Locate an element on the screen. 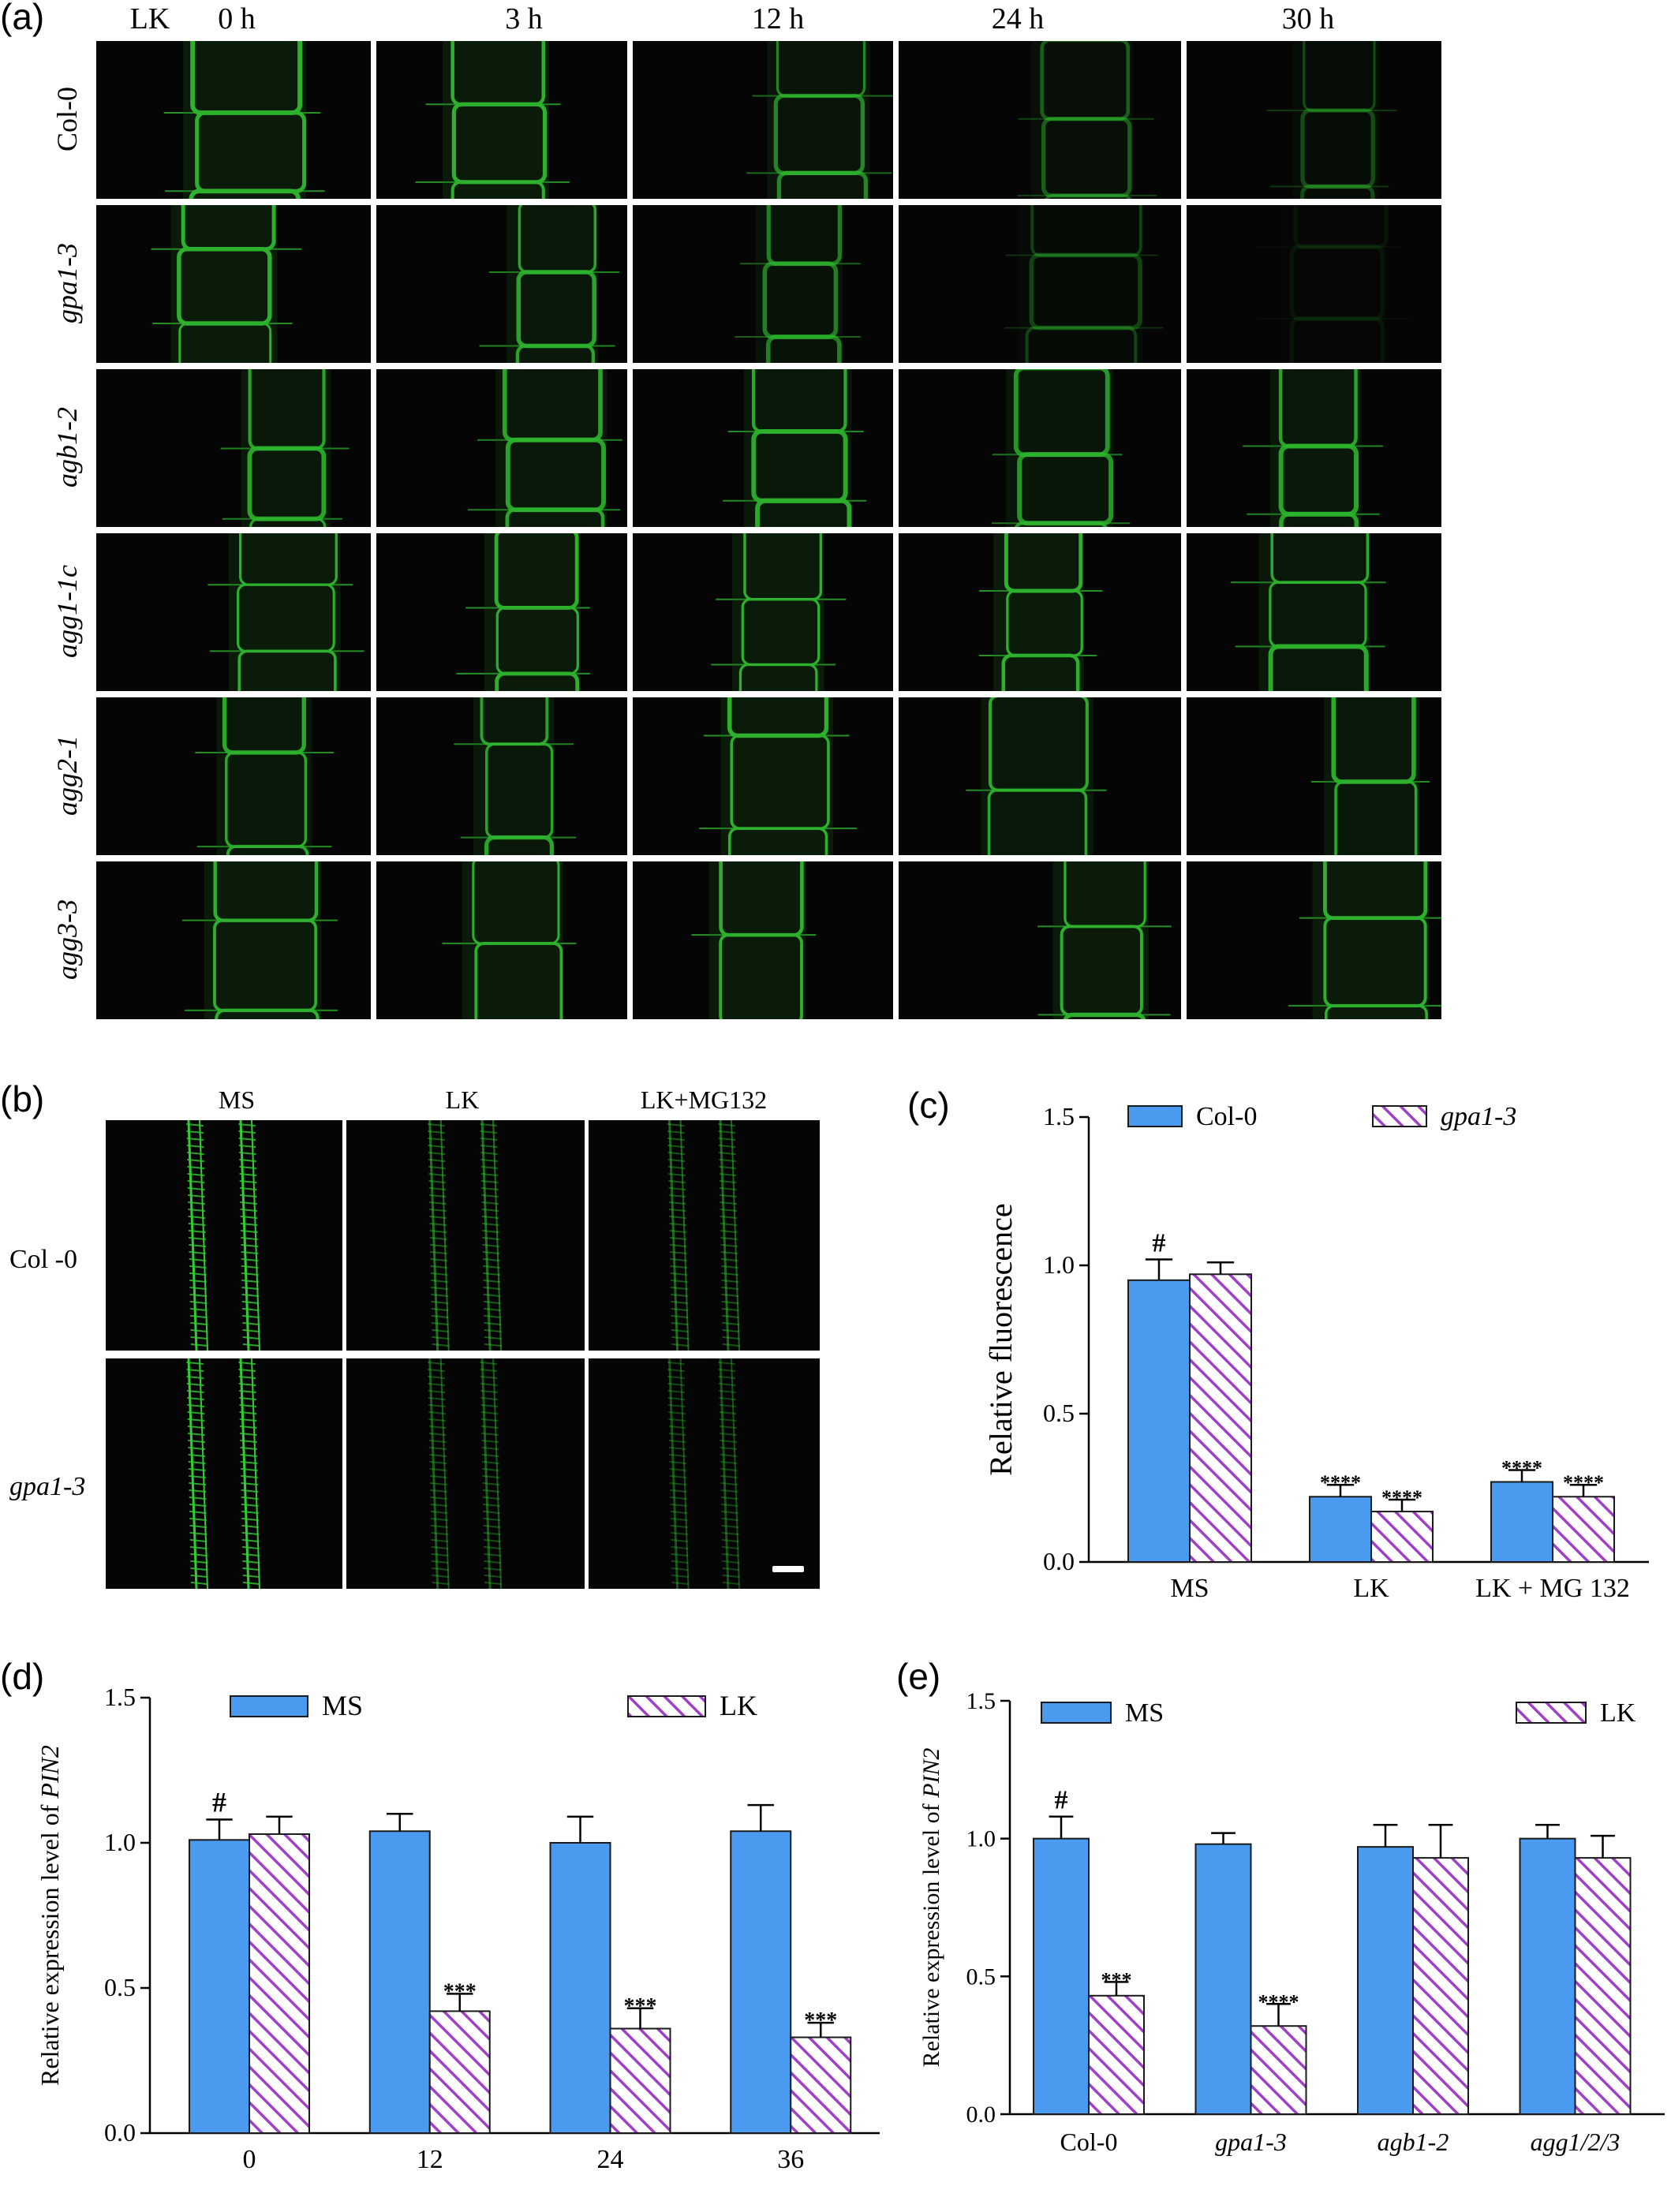 This screenshot has height=2212, width=1671. x-category-label: agg1/2/3 is located at coordinates (1576, 2142).